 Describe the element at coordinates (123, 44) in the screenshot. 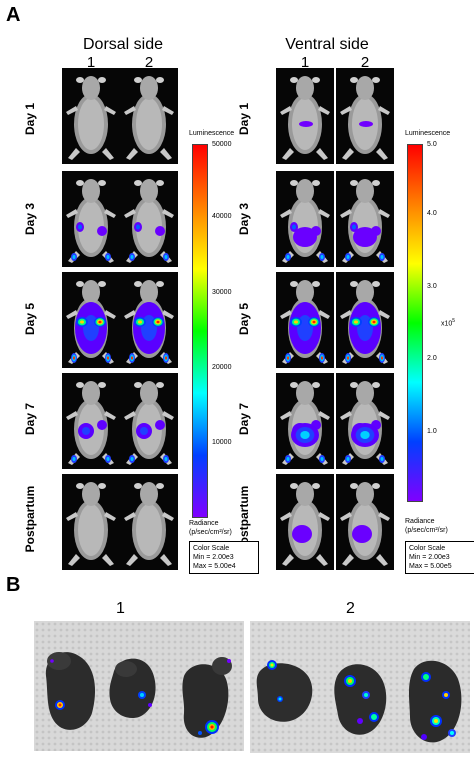

I see `dorsal-title: Dorsal side` at that location.